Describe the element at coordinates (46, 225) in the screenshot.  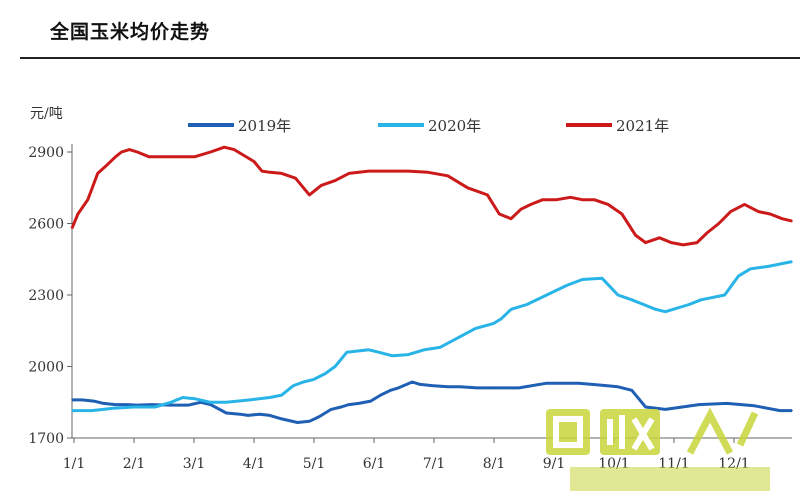
I see `y-tick-label: 2600` at that location.